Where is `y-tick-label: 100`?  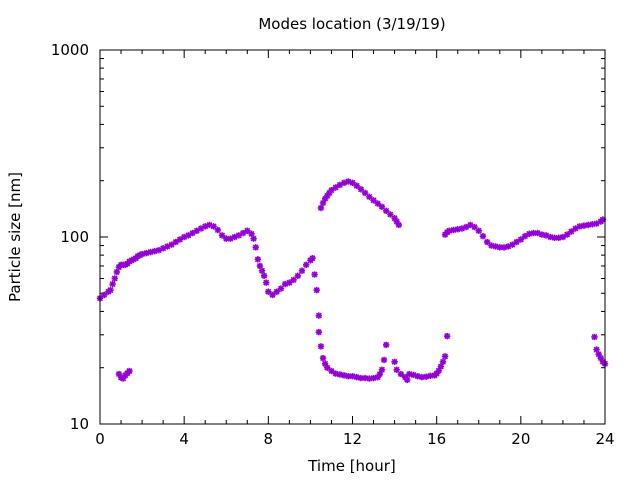 y-tick-label: 100 is located at coordinates (74, 237).